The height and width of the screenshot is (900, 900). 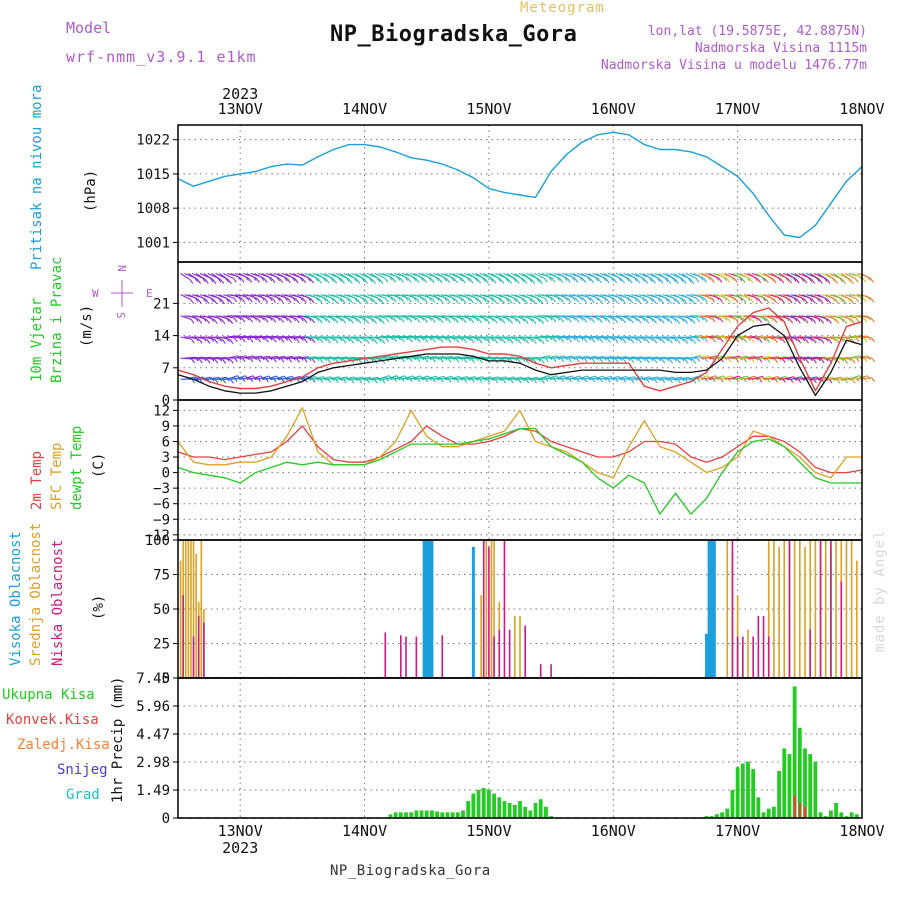 I want to click on ytick-label-2-8: 12, so click(x=161, y=411).